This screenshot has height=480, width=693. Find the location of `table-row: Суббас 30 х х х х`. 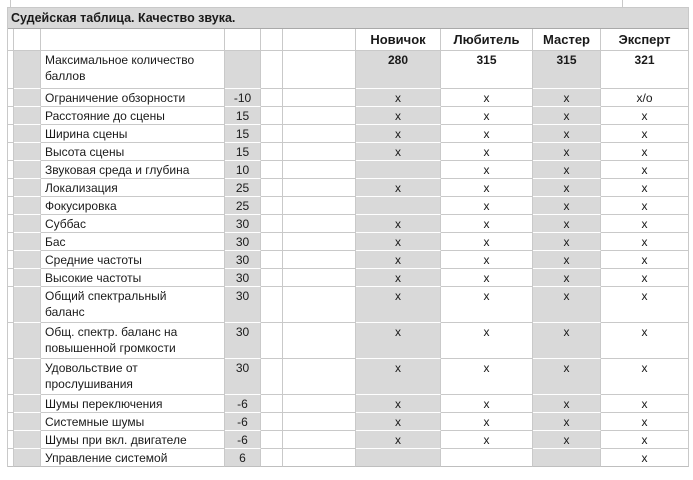

table-row: Суббас 30 х х х х is located at coordinates (349, 224).